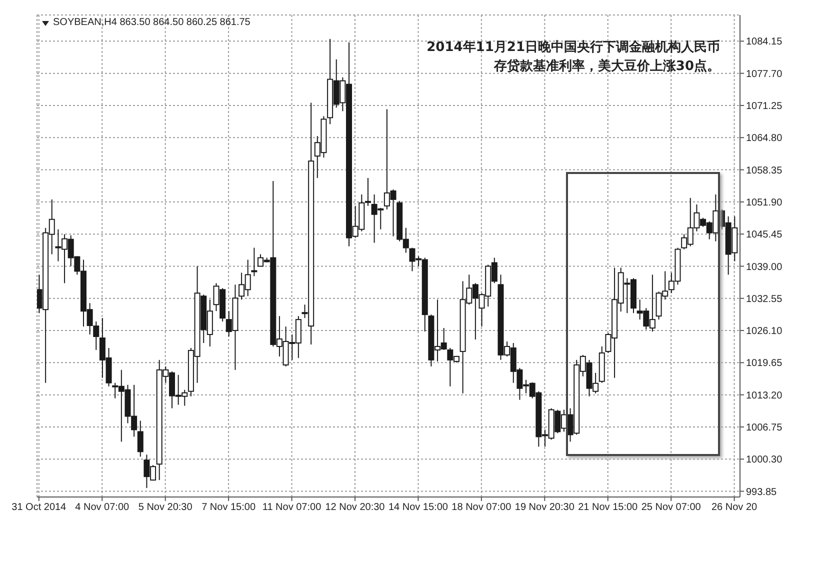 Image resolution: width=816 pixels, height=561 pixels. What do you see at coordinates (292, 508) in the screenshot?
I see `x-tick-label: 11 Nov 07:00` at bounding box center [292, 508].